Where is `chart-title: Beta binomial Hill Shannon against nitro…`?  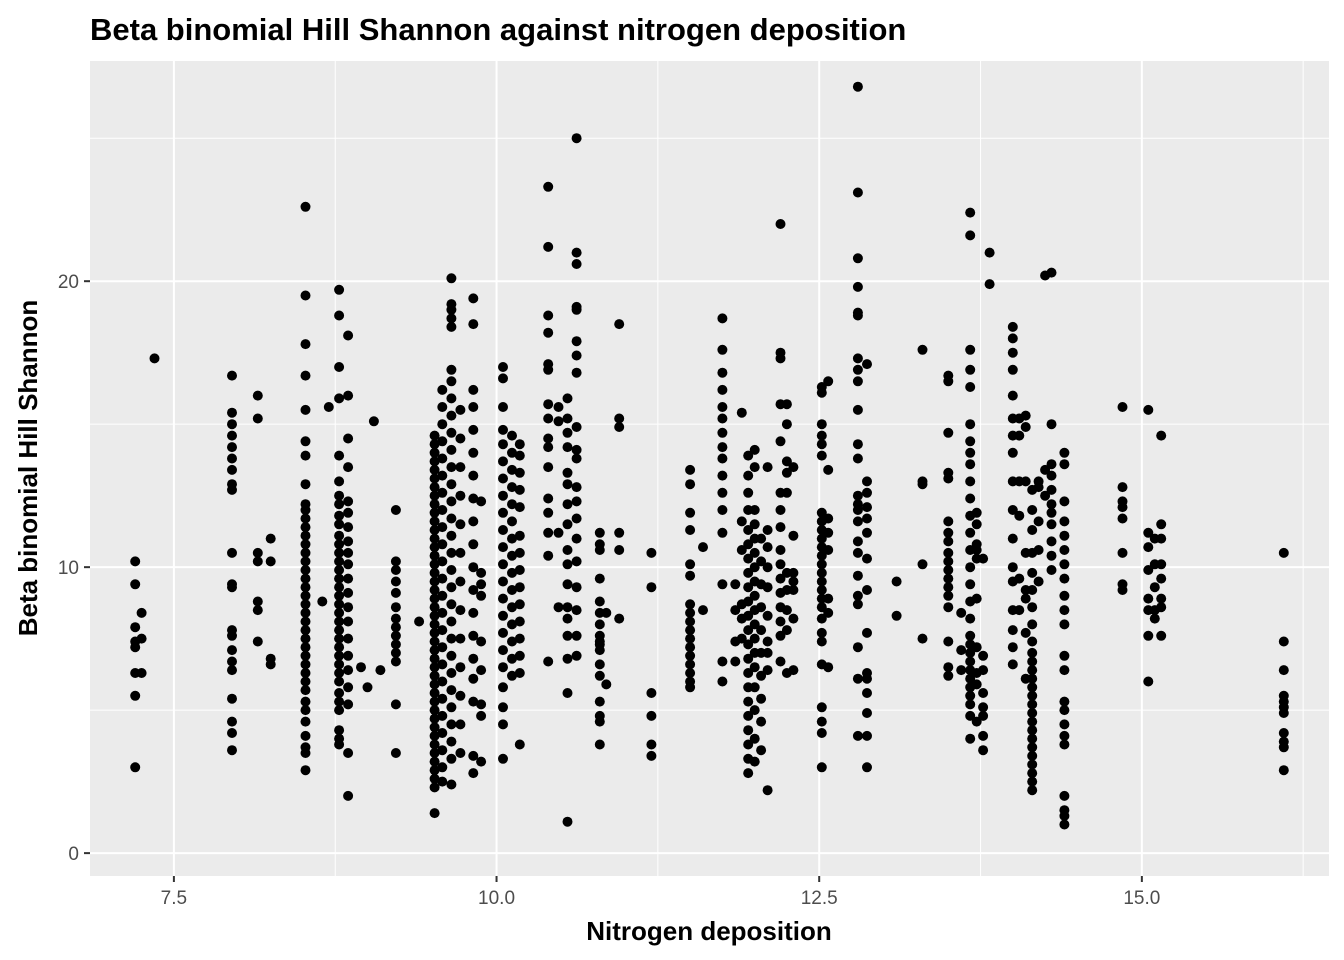 chart-title: Beta binomial Hill Shannon against nitro… is located at coordinates (498, 29).